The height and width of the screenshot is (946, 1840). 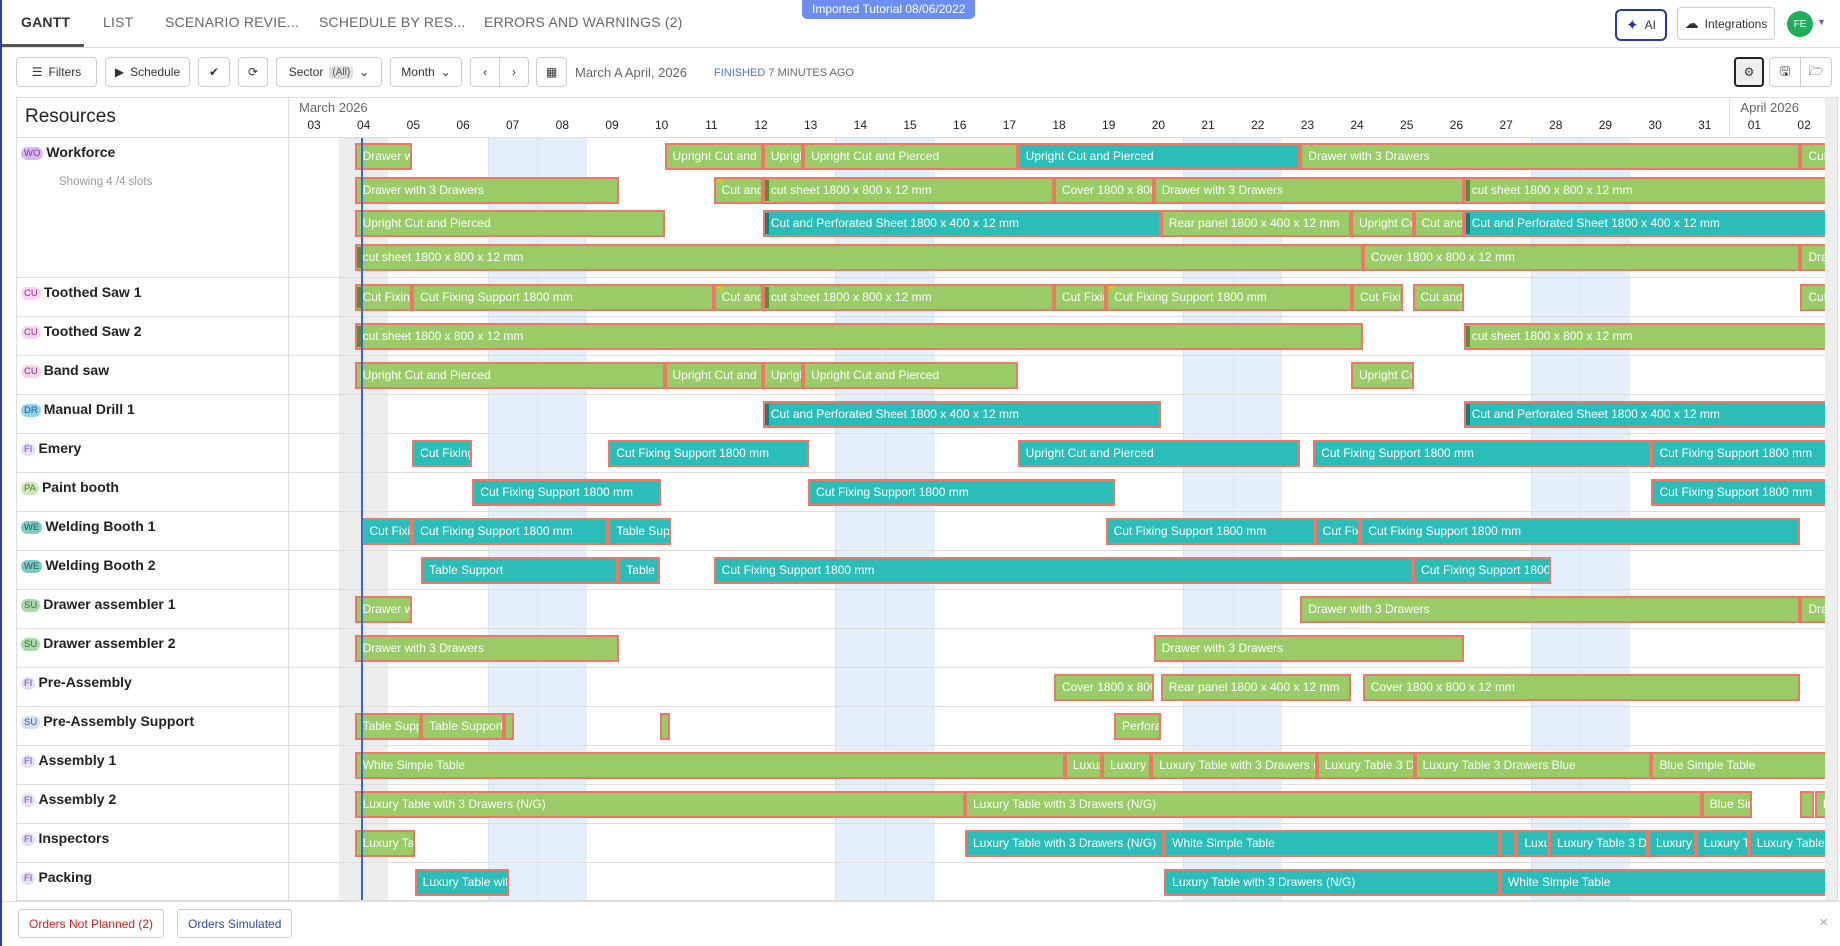 What do you see at coordinates (153, 414) in the screenshot?
I see `resource-label: DR Manual Drill 1` at bounding box center [153, 414].